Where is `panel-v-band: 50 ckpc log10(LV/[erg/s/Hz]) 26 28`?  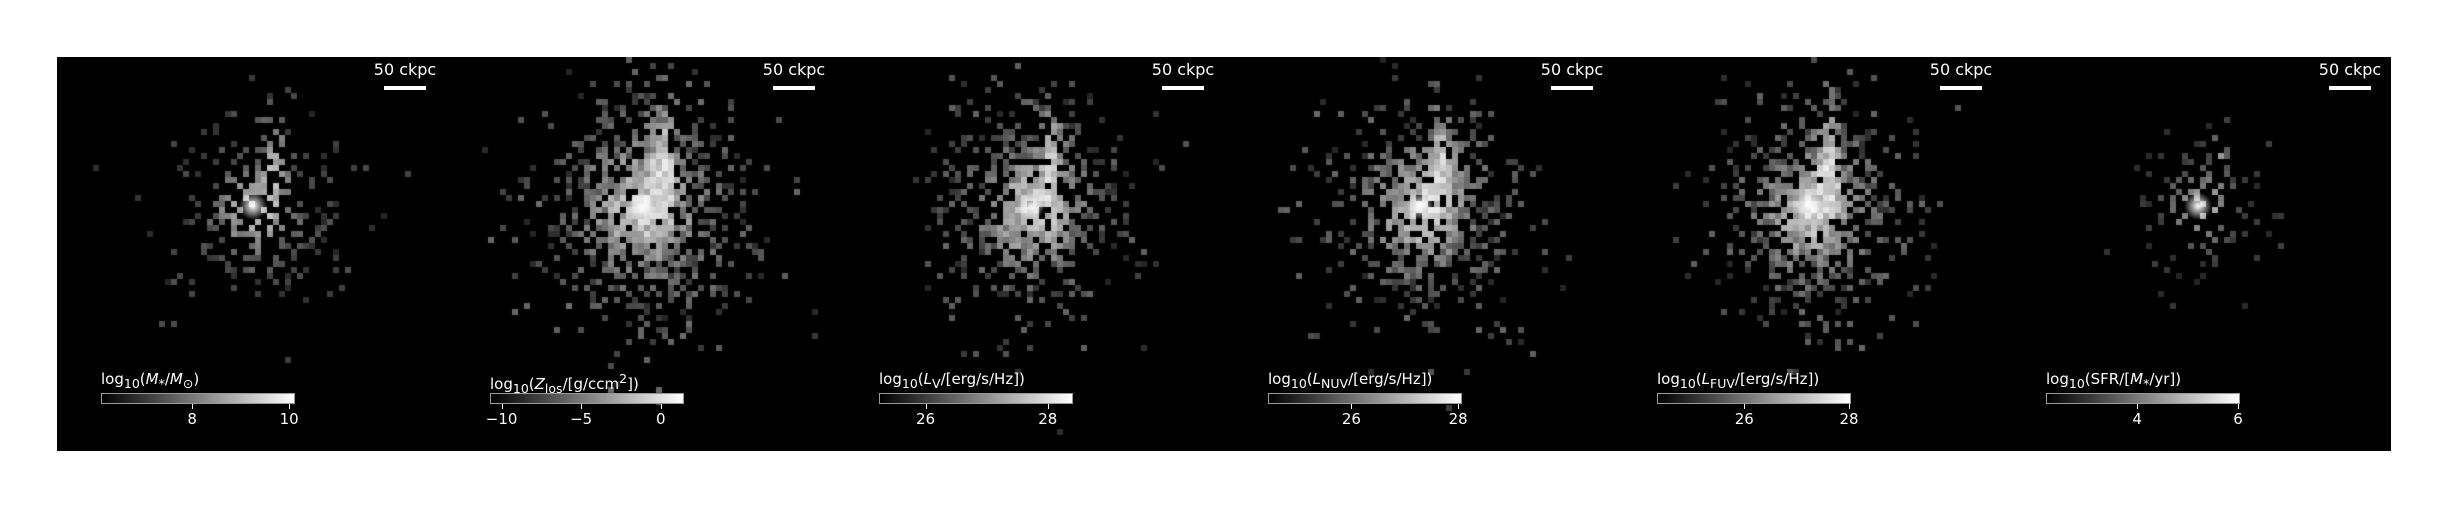
panel-v-band: 50 ckpc log10(LV/[erg/s/Hz]) 26 28 is located at coordinates (1029, 254).